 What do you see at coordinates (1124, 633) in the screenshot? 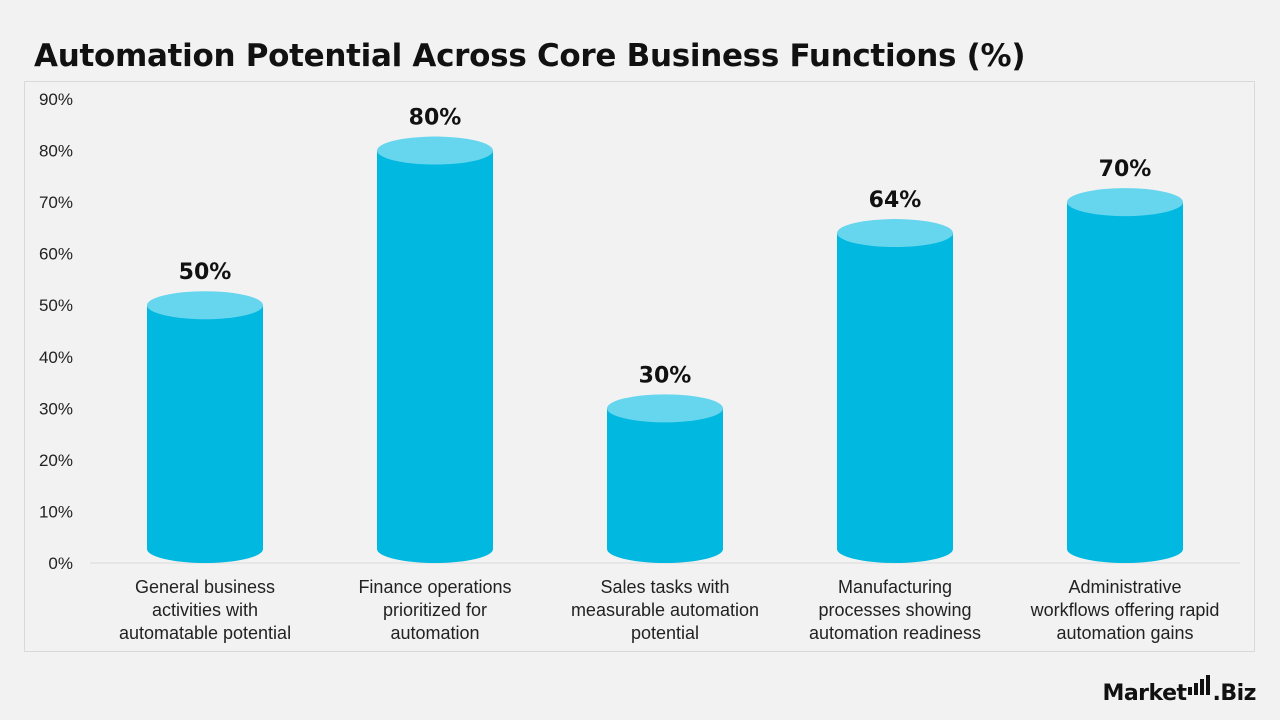
I see `category-label-line: automation gains` at bounding box center [1124, 633].